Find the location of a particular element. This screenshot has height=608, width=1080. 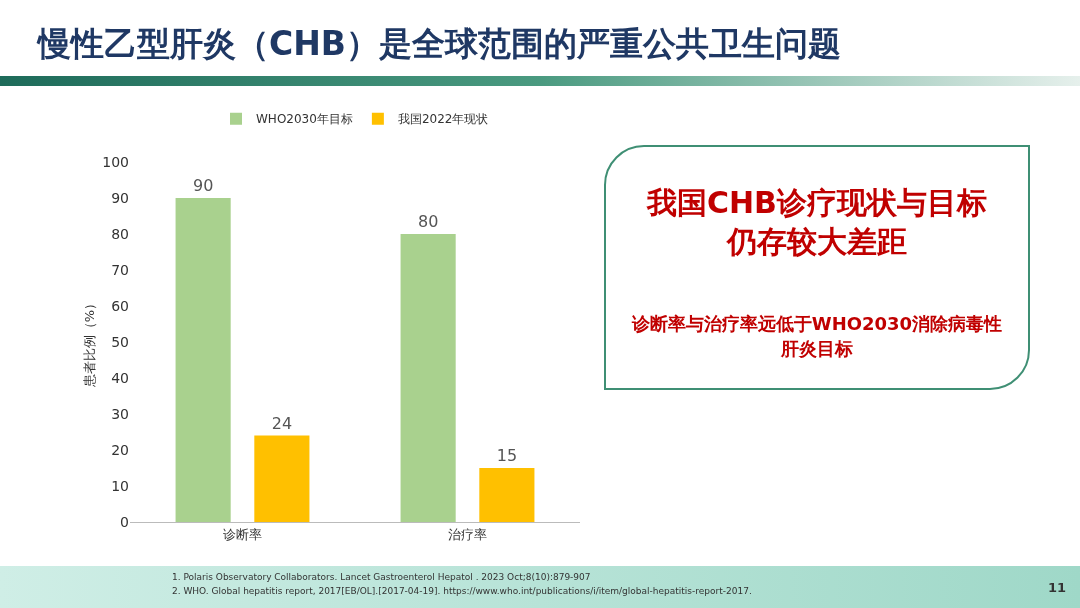

y-tick-label: 30 is located at coordinates (120, 413).